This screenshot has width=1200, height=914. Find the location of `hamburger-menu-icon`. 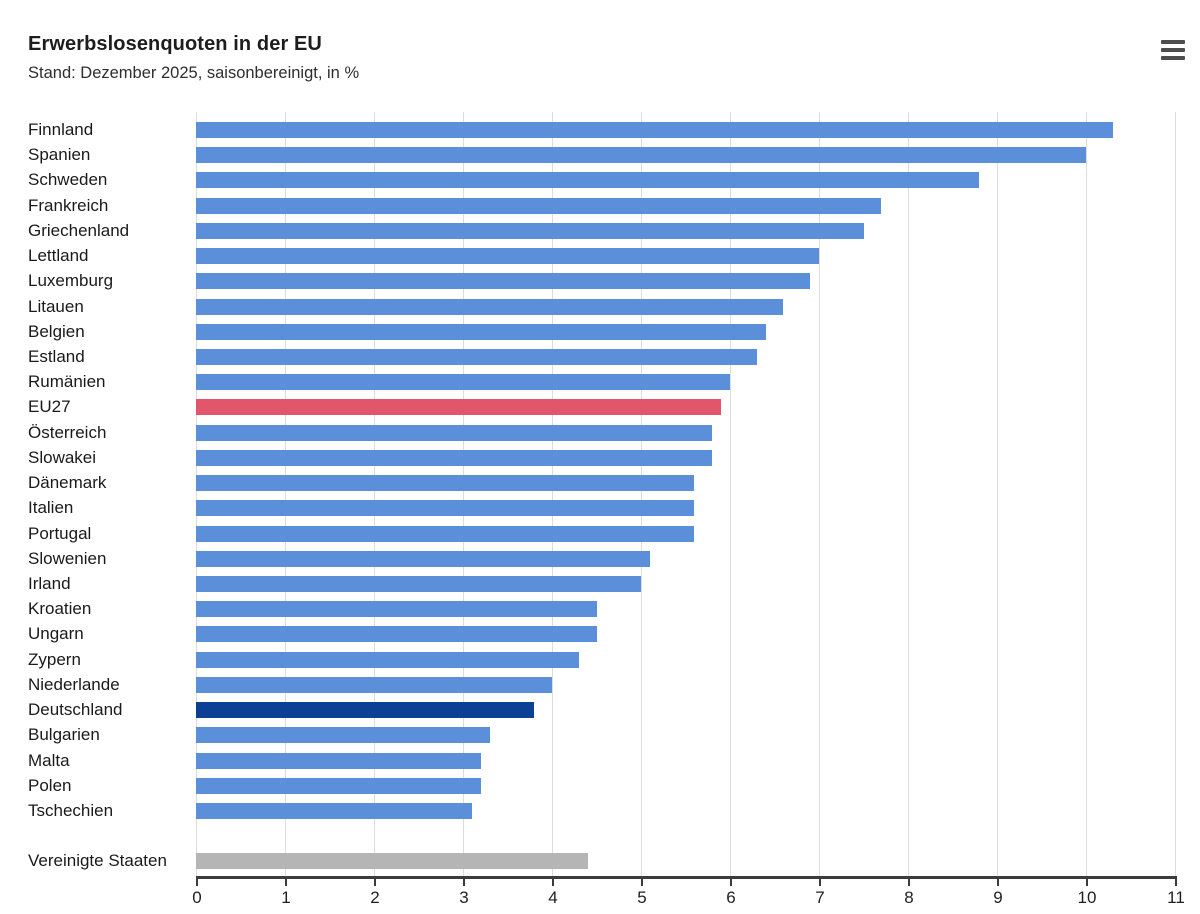

hamburger-menu-icon is located at coordinates (1174, 50).